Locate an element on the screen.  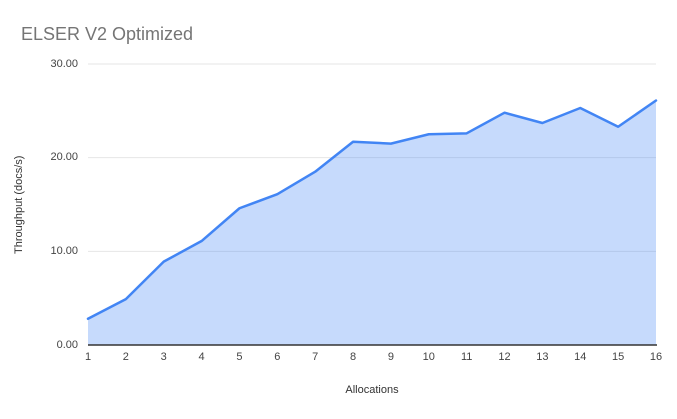
x-tick-label: 5 is located at coordinates (239, 357).